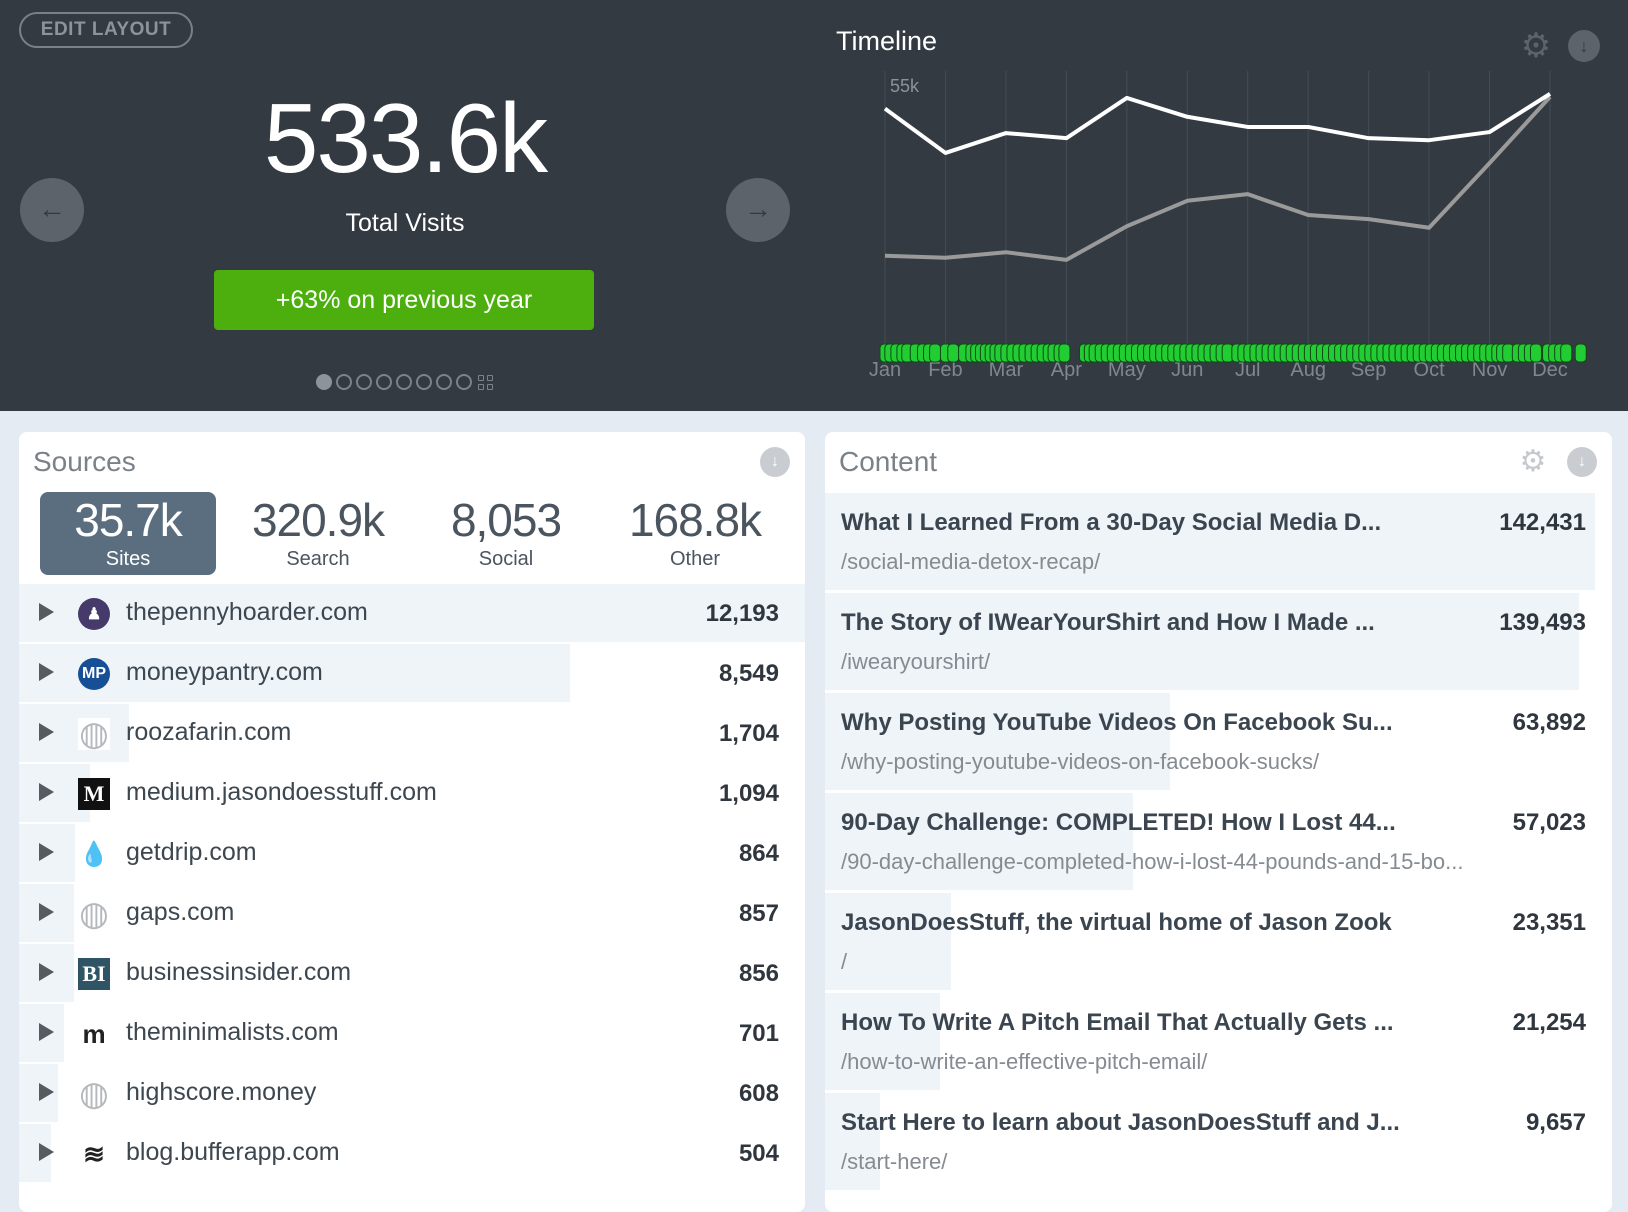 Image resolution: width=1628 pixels, height=1212 pixels. I want to click on bi-logo-icon: BI, so click(94, 974).